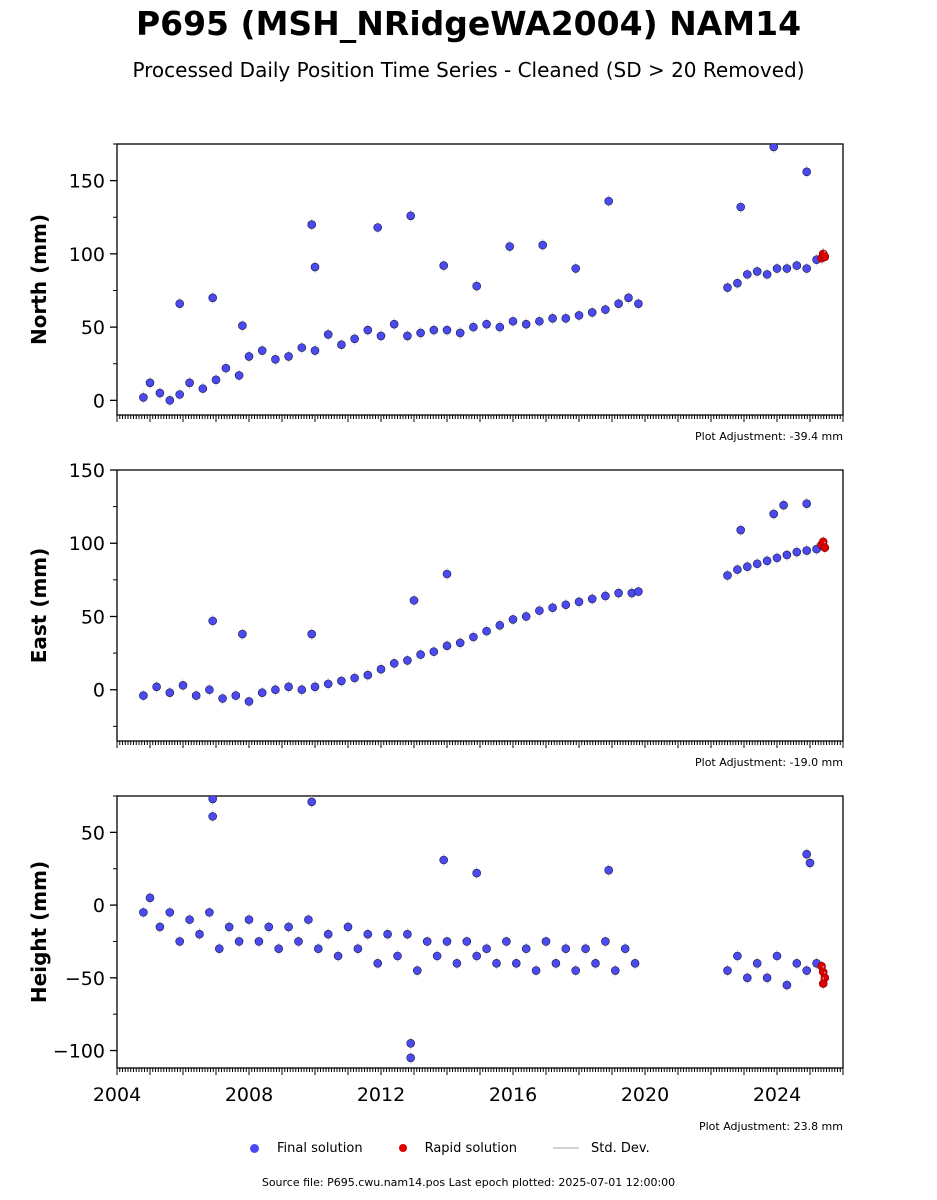  Describe the element at coordinates (468, 23) in the screenshot. I see `chart-title: P695 (MSH_NRidgeWA2004) NAM14` at that location.